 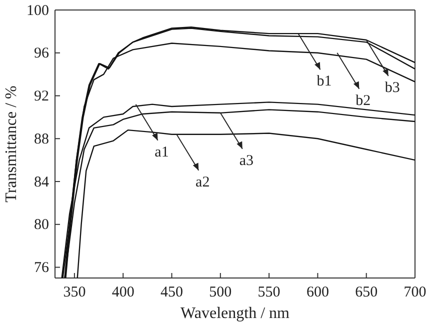 What do you see at coordinates (392, 88) in the screenshot?
I see `annotation: b3` at bounding box center [392, 88].